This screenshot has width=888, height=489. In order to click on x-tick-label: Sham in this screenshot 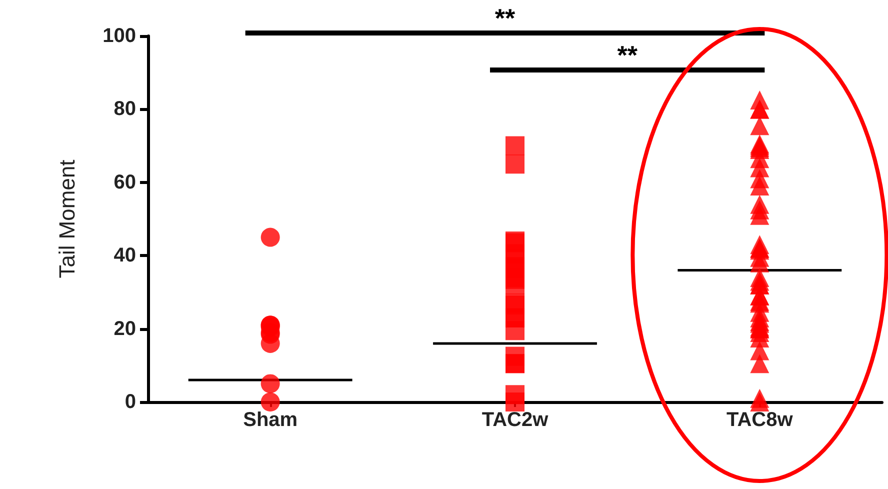, I will do `click(270, 420)`.